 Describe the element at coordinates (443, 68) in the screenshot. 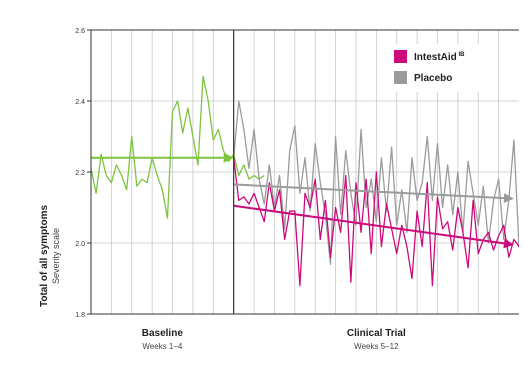

I see `legend: IntestAid IB Placebo` at that location.